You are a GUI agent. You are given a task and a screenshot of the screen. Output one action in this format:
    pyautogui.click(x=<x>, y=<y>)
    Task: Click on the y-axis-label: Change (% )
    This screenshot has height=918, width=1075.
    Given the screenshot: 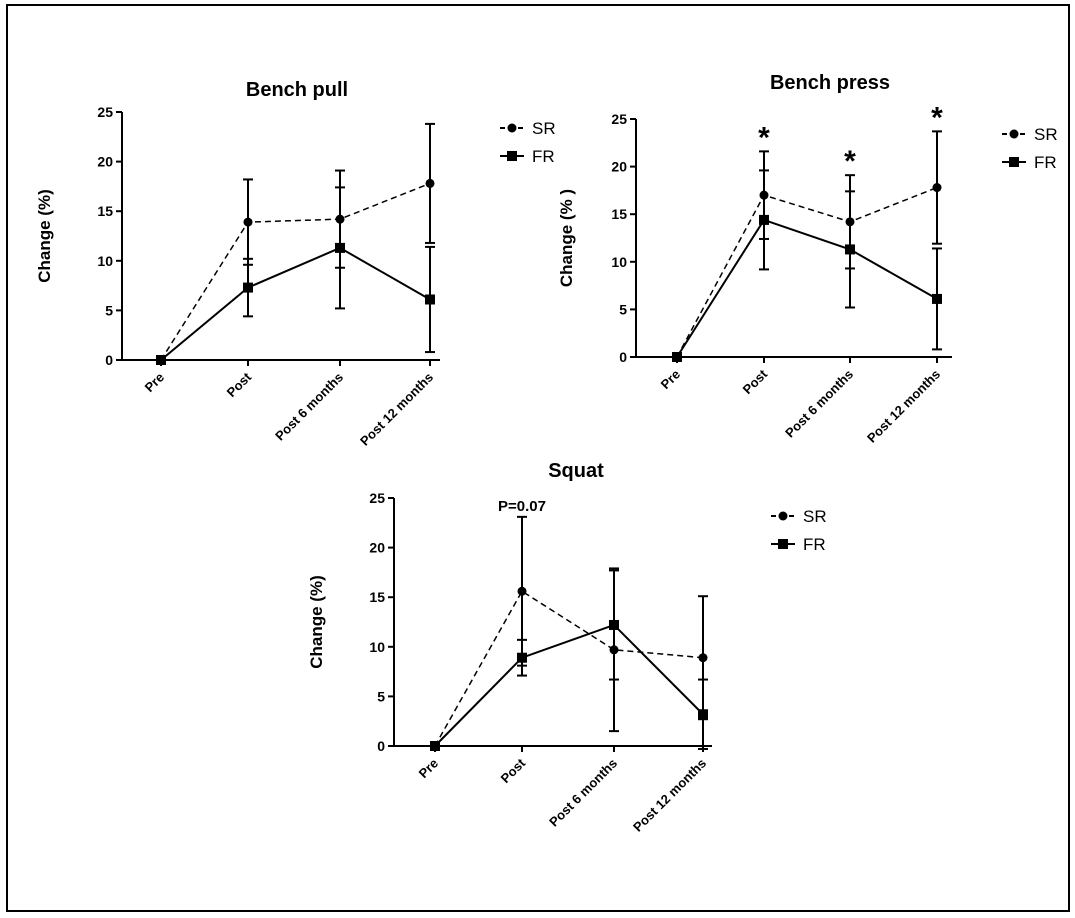 What is the action you would take?
    pyautogui.click(x=566, y=238)
    